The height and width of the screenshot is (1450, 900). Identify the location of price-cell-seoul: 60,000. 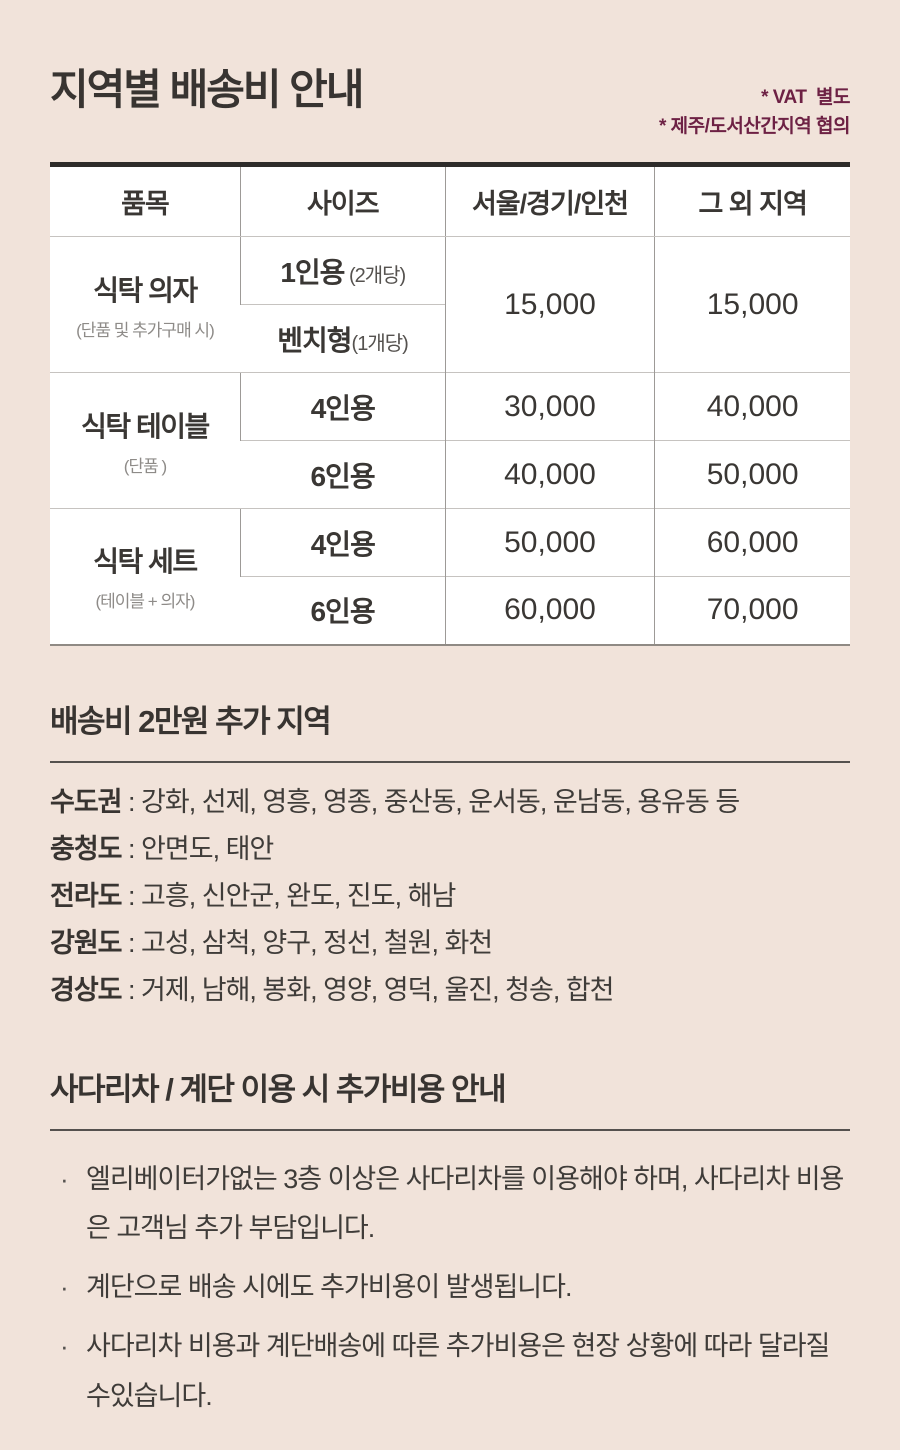
(549, 610).